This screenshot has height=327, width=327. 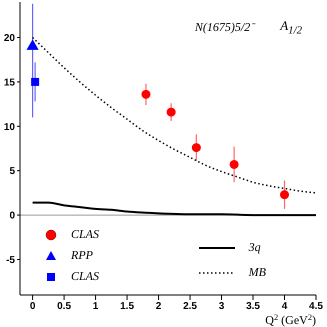 What do you see at coordinates (224, 27) in the screenshot?
I see `text: N(1675)5/2⁻` at bounding box center [224, 27].